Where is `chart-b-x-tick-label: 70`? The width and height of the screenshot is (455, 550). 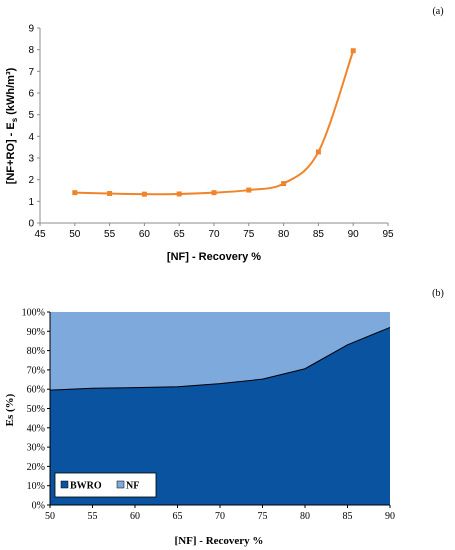
chart-b-x-tick-label: 70 is located at coordinates (220, 516).